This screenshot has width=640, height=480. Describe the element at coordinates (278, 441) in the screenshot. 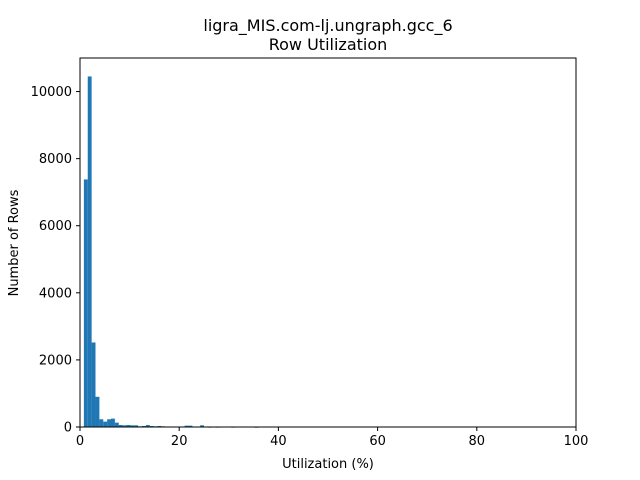

I see `x-tick-label: 40` at that location.